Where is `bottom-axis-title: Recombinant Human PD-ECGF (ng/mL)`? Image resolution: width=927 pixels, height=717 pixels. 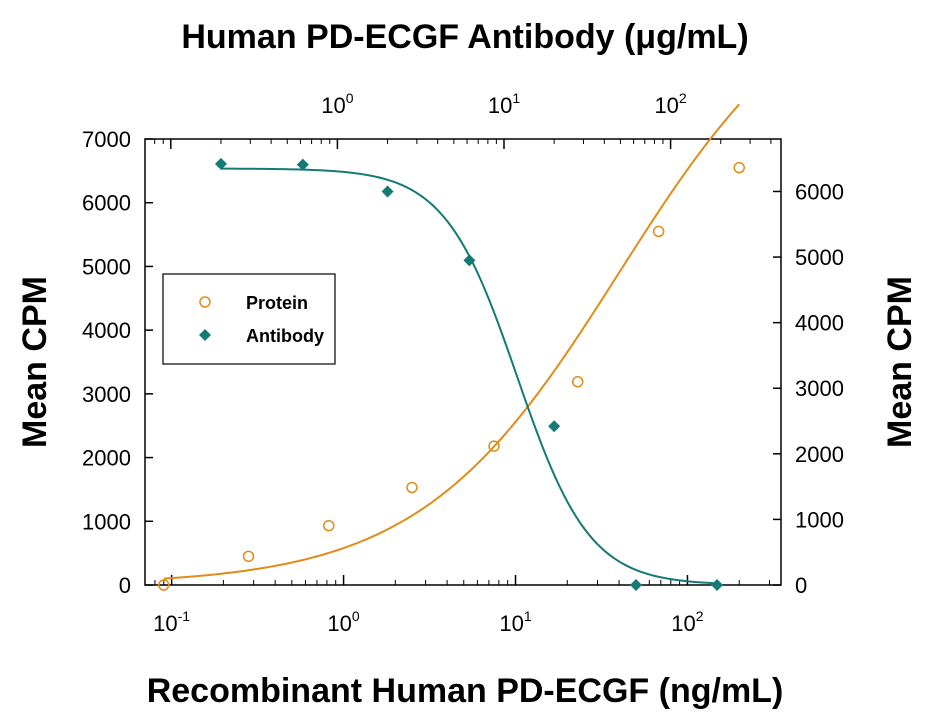
bottom-axis-title: Recombinant Human PD-ECGF (ng/mL) is located at coordinates (465, 691).